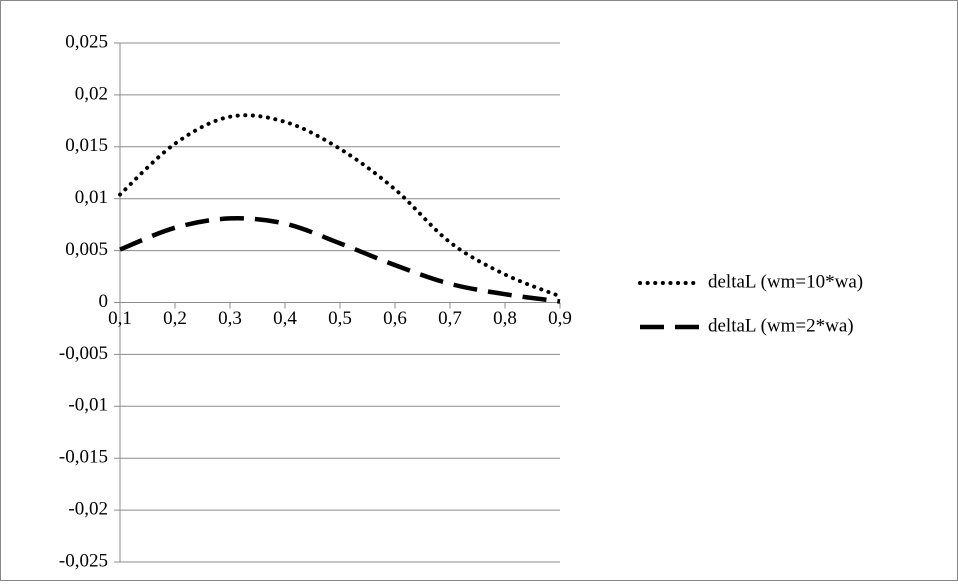  I want to click on y-tick-label: -0,015, so click(83, 457).